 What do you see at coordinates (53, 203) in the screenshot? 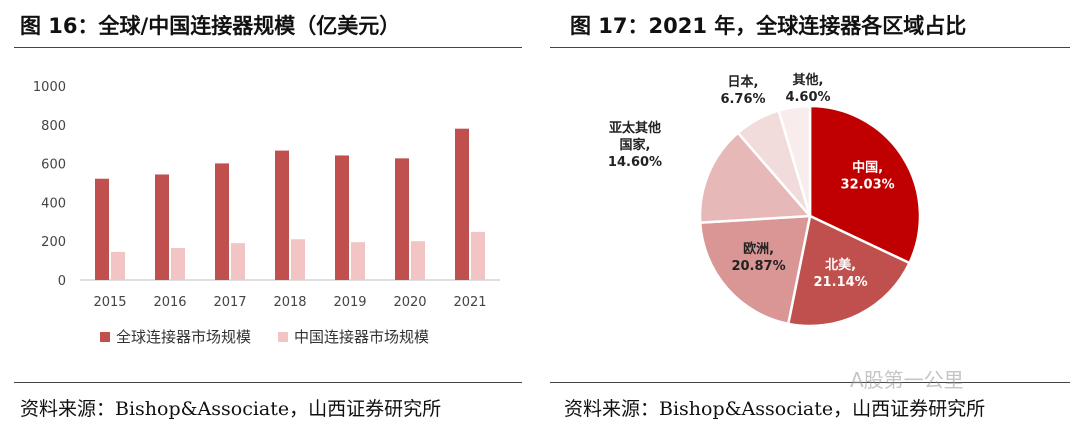
I see `y-tick-label: 400` at bounding box center [53, 203].